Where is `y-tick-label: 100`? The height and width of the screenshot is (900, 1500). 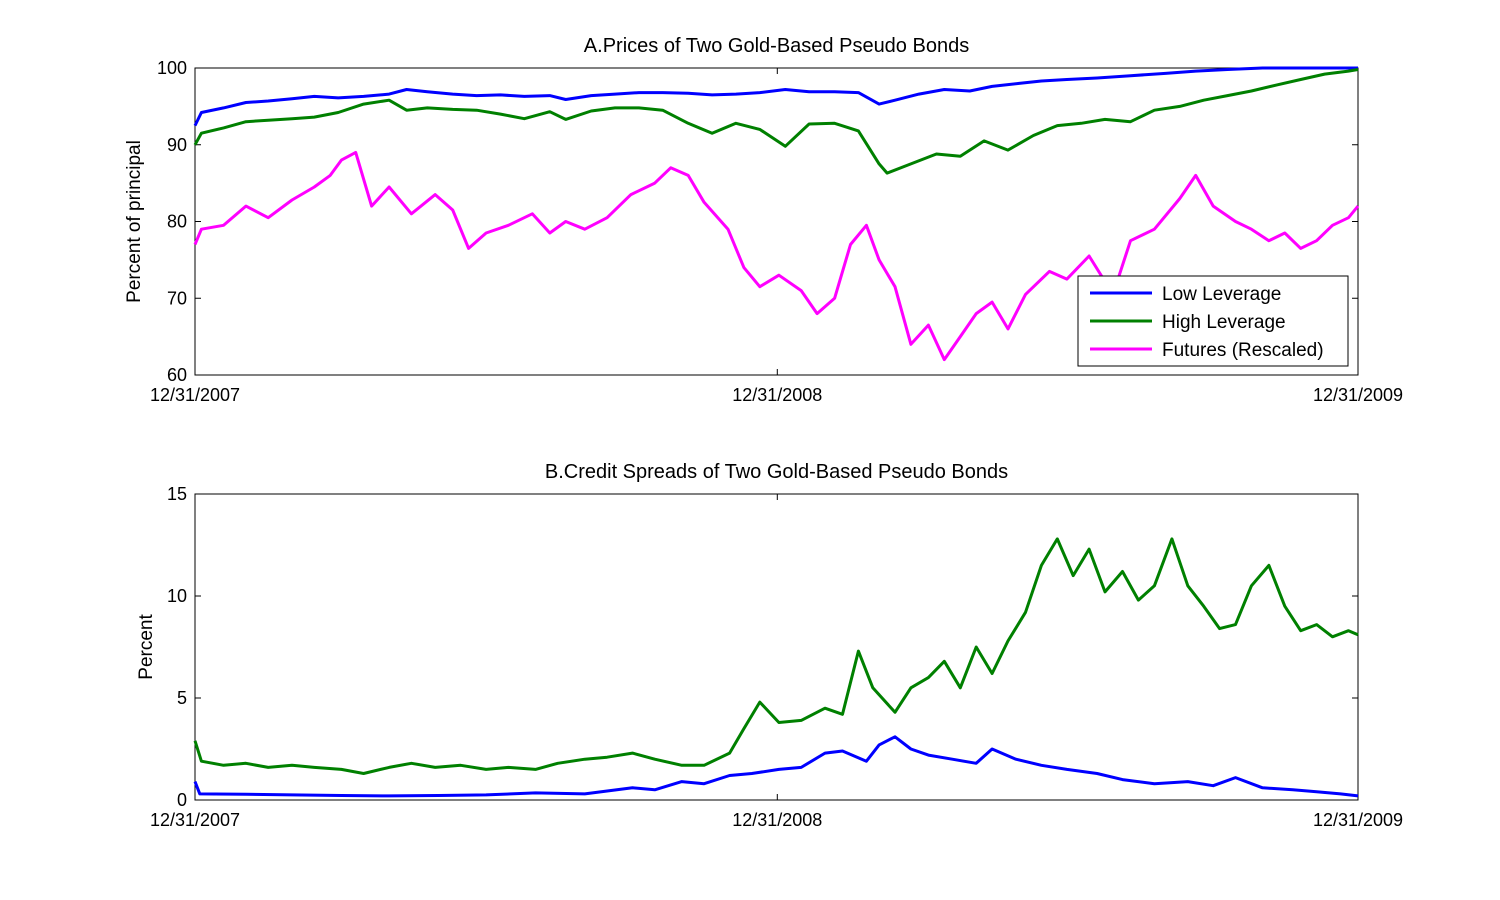
y-tick-label: 100 is located at coordinates (172, 68).